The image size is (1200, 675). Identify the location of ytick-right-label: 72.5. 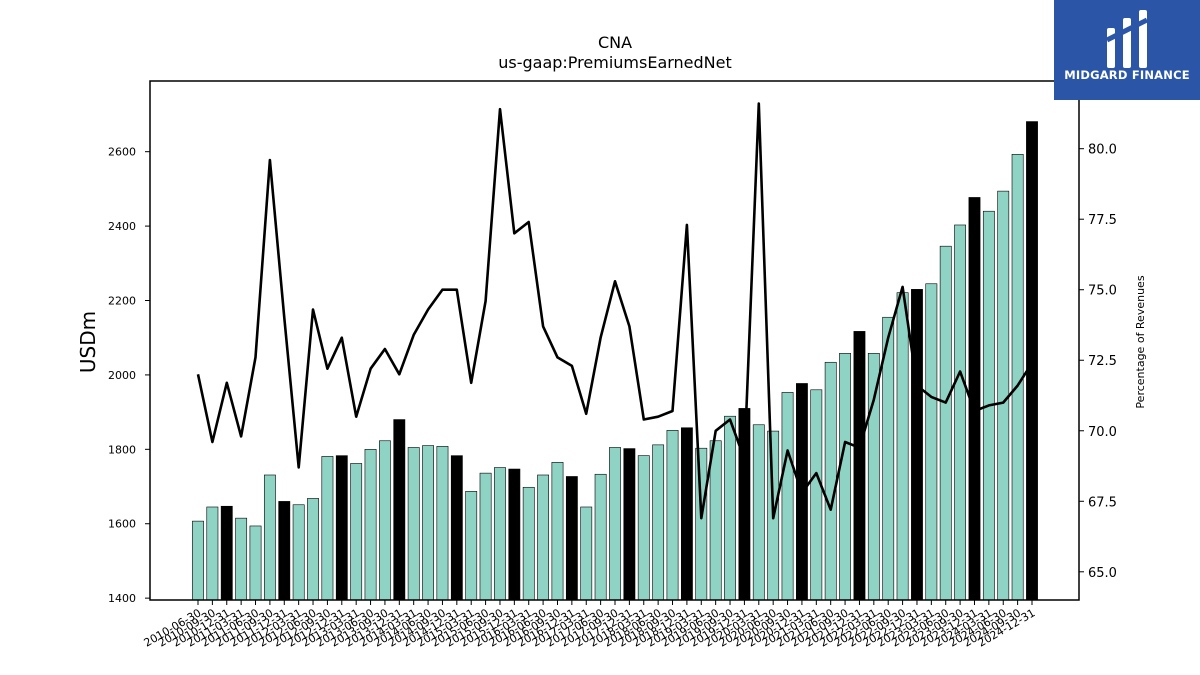
(1102, 361).